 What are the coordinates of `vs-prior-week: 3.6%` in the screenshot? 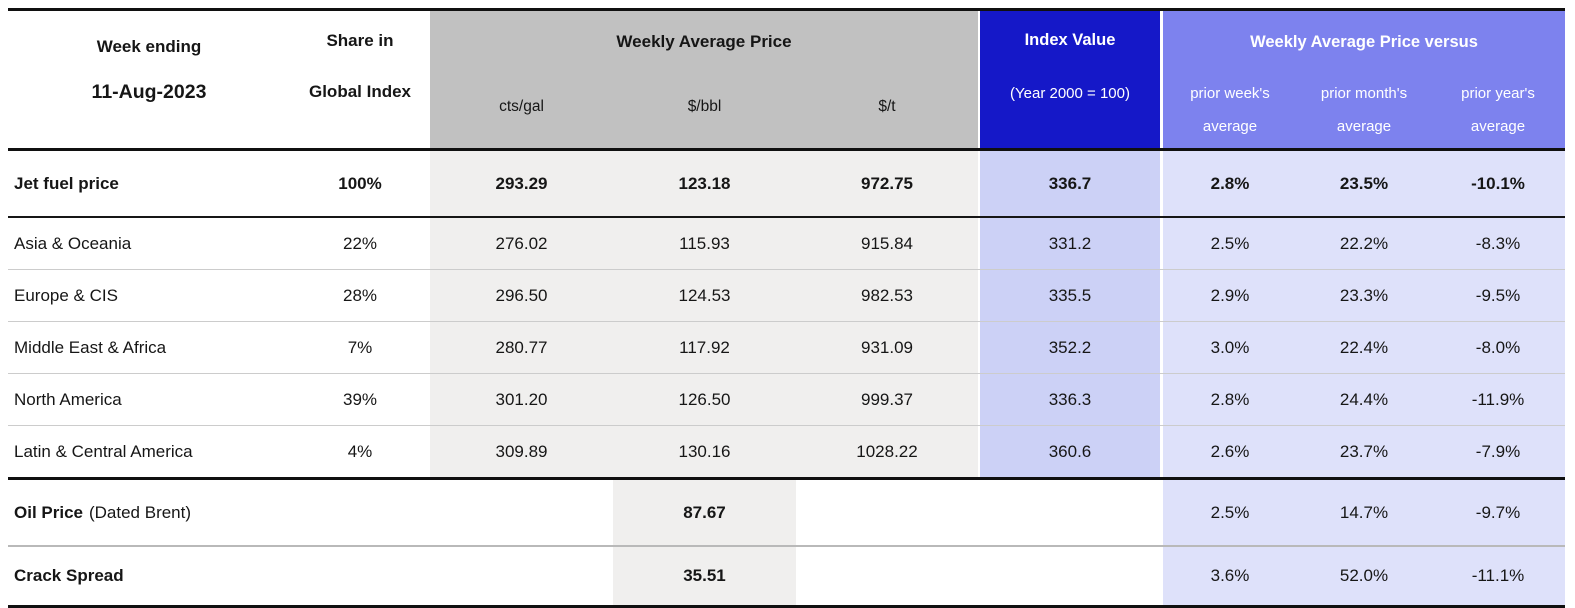 It's located at (1230, 576).